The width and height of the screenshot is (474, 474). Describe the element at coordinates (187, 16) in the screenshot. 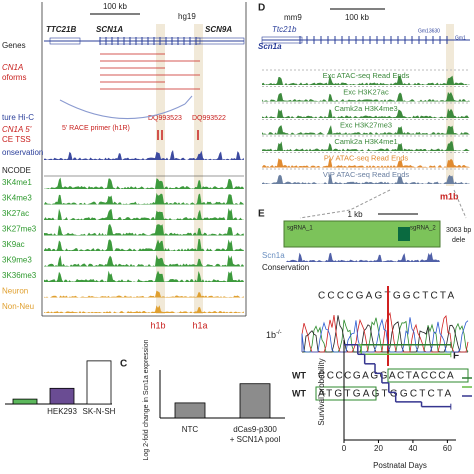

I see `assembly: hg19` at that location.